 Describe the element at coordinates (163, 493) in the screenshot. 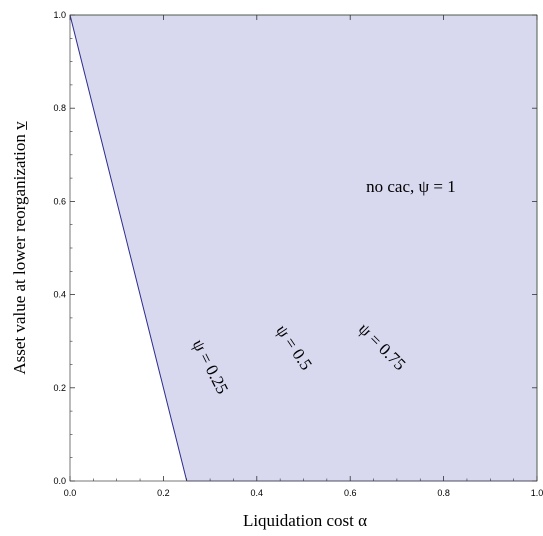

I see `x-tick-label: 0.2` at that location.